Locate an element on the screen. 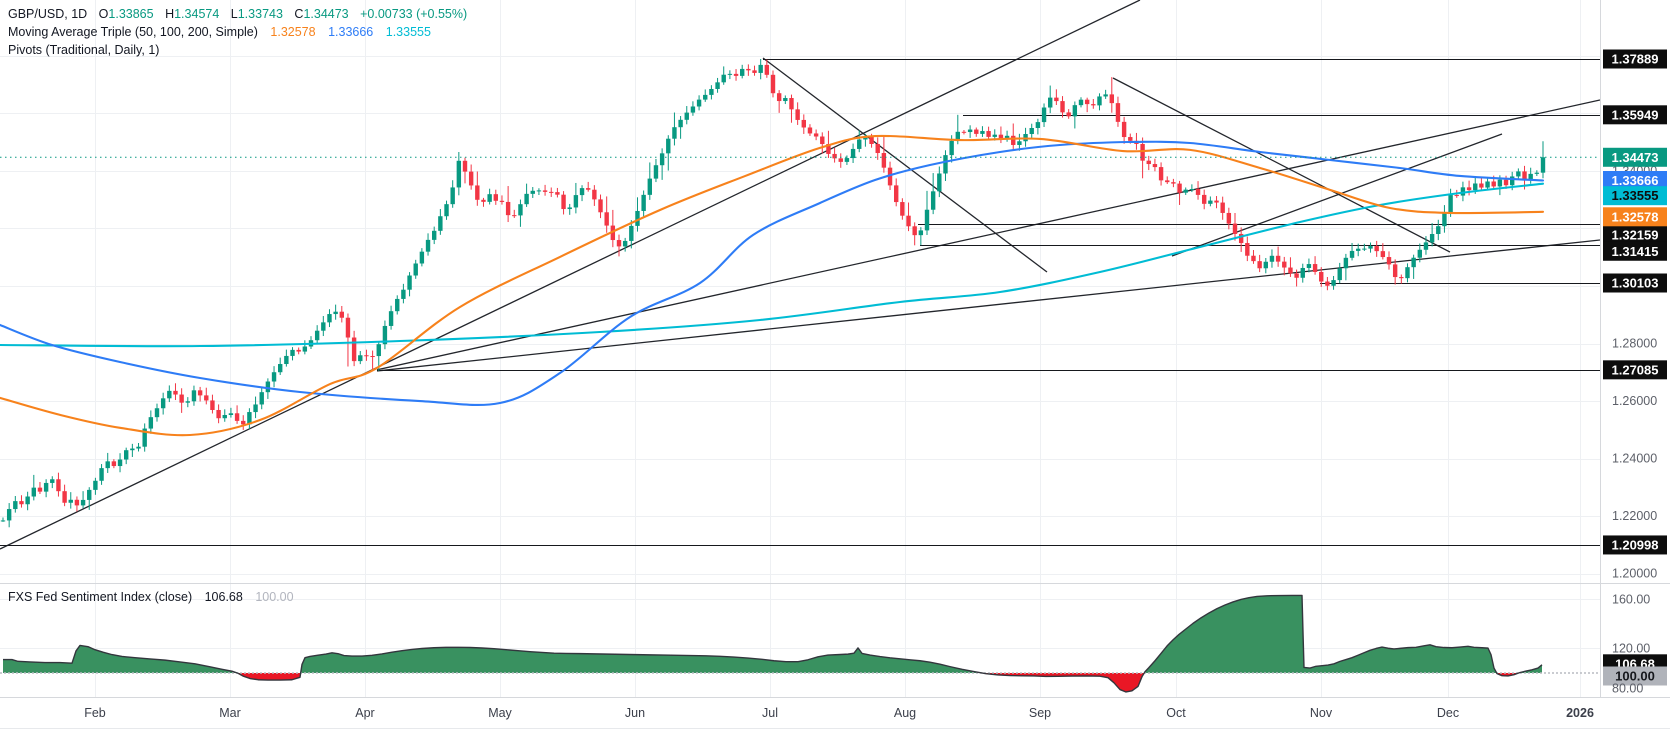  sentiment-area is located at coordinates (800, 643).